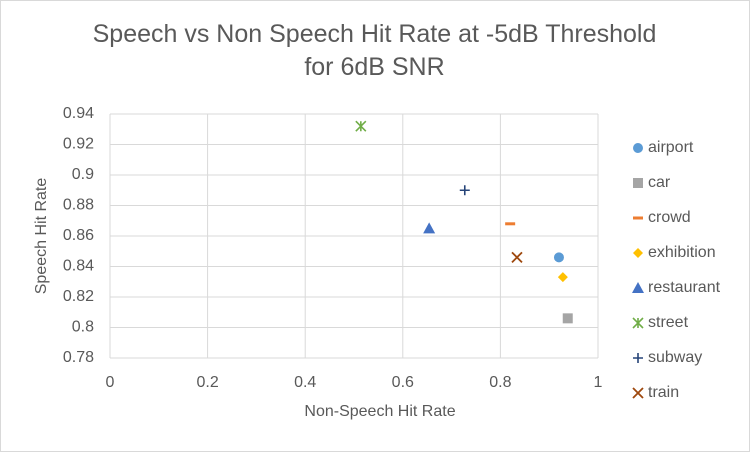 The image size is (750, 452). Describe the element at coordinates (207, 382) in the screenshot. I see `x-tick-label: 0.2` at that location.